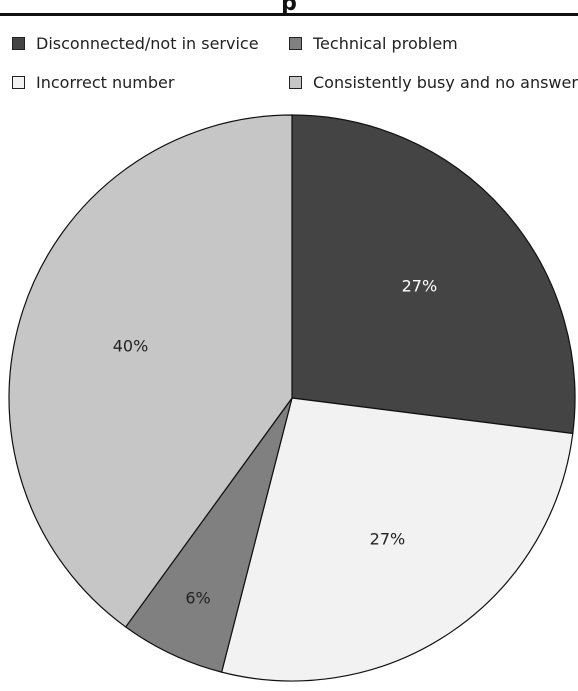 This screenshot has height=691, width=578. I want to click on slice-label-disconnected: 27%, so click(420, 286).